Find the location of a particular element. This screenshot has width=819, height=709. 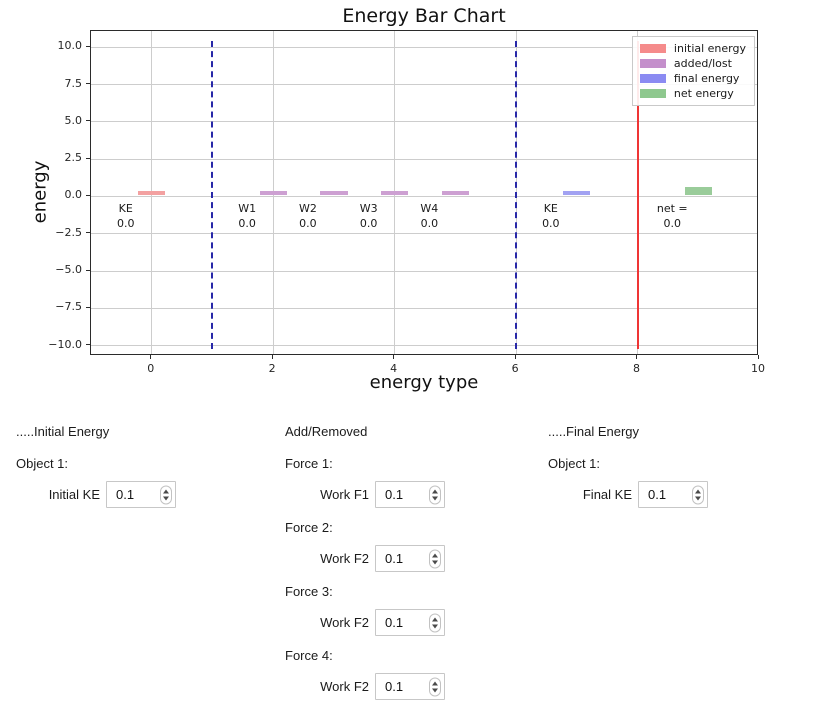

x-tick-label: 10 is located at coordinates (758, 368).